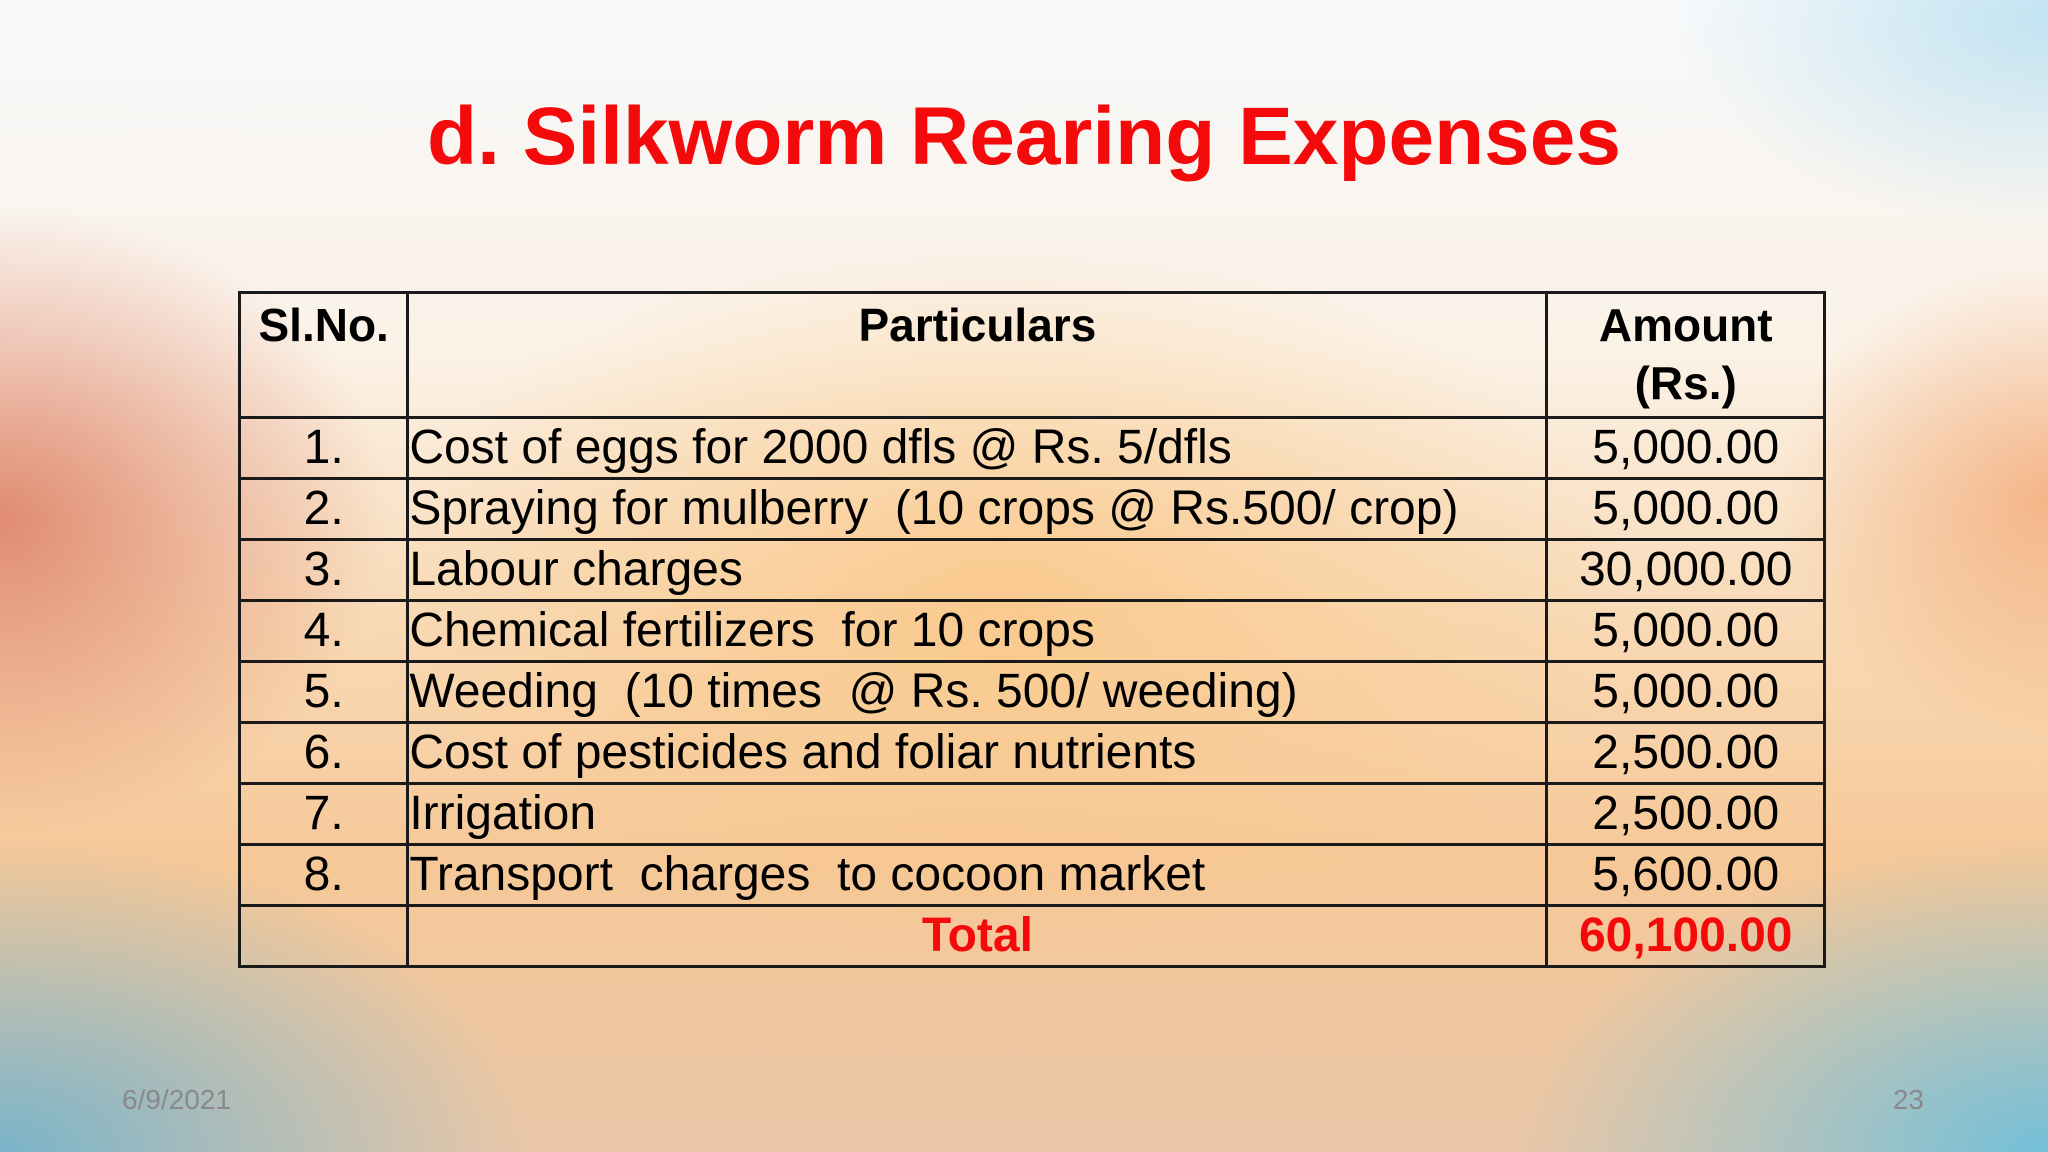 This screenshot has width=2048, height=1152. I want to click on row-sl-no: 5., so click(323, 692).